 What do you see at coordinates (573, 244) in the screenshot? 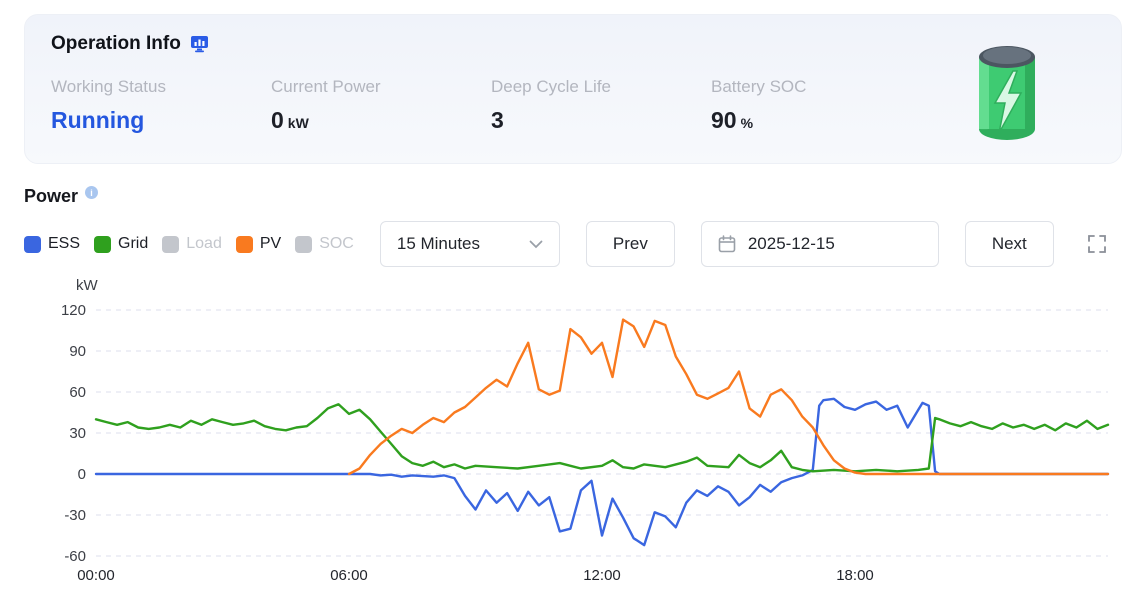
I see `chart-controls: ESS Grid Load PV SOC 15 Minutes` at bounding box center [573, 244].